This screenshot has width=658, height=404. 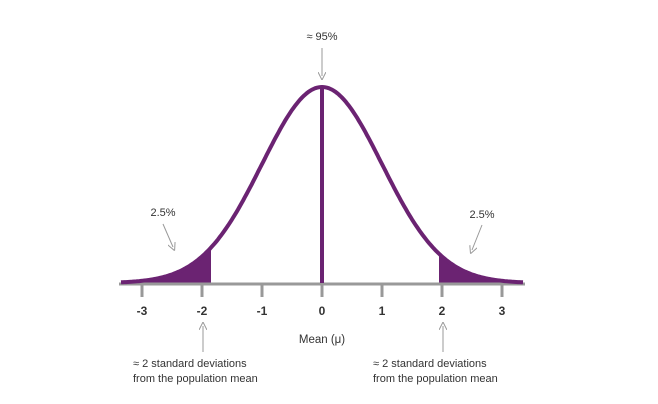 I want to click on center-percent-label: ≈ 95%, so click(x=321, y=37).